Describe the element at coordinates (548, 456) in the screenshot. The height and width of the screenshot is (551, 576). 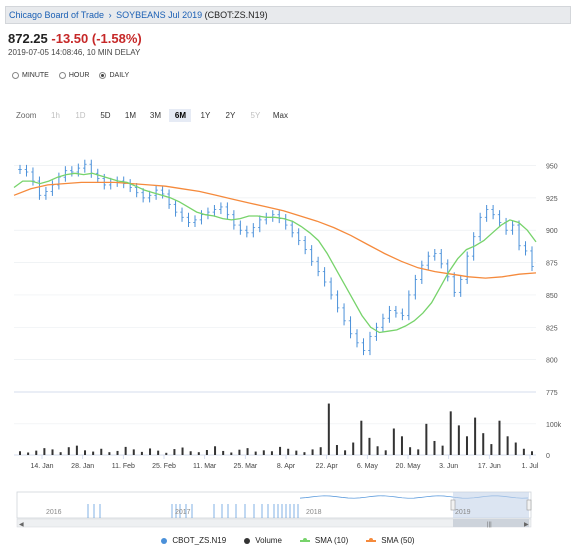
I see `volume-tick-label: 0` at that location.